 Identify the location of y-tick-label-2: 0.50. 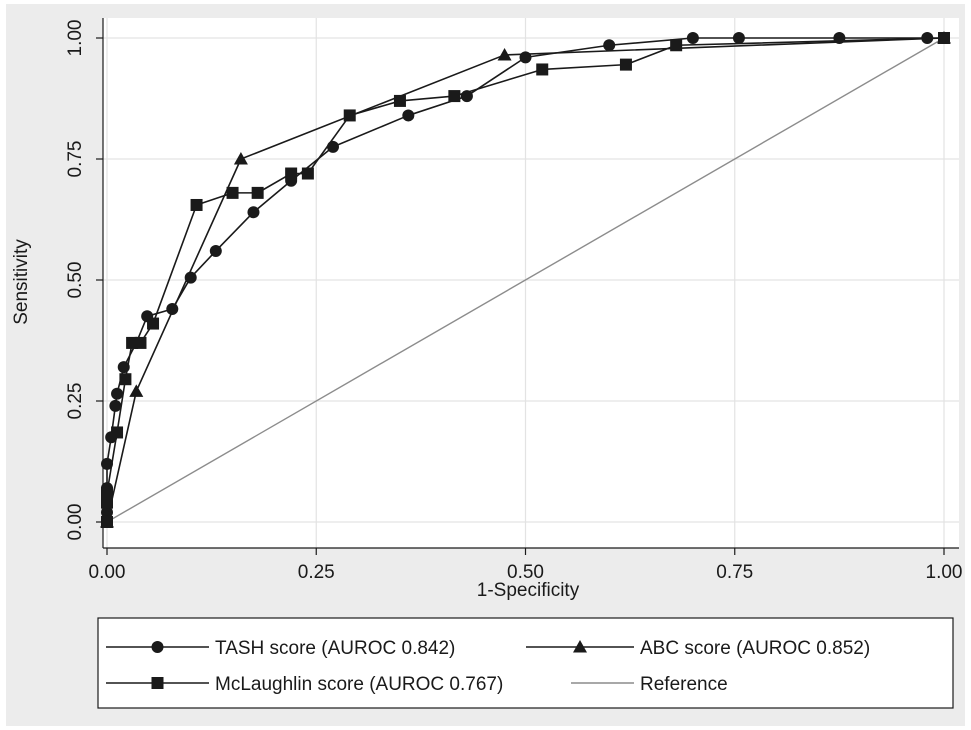
(75, 280).